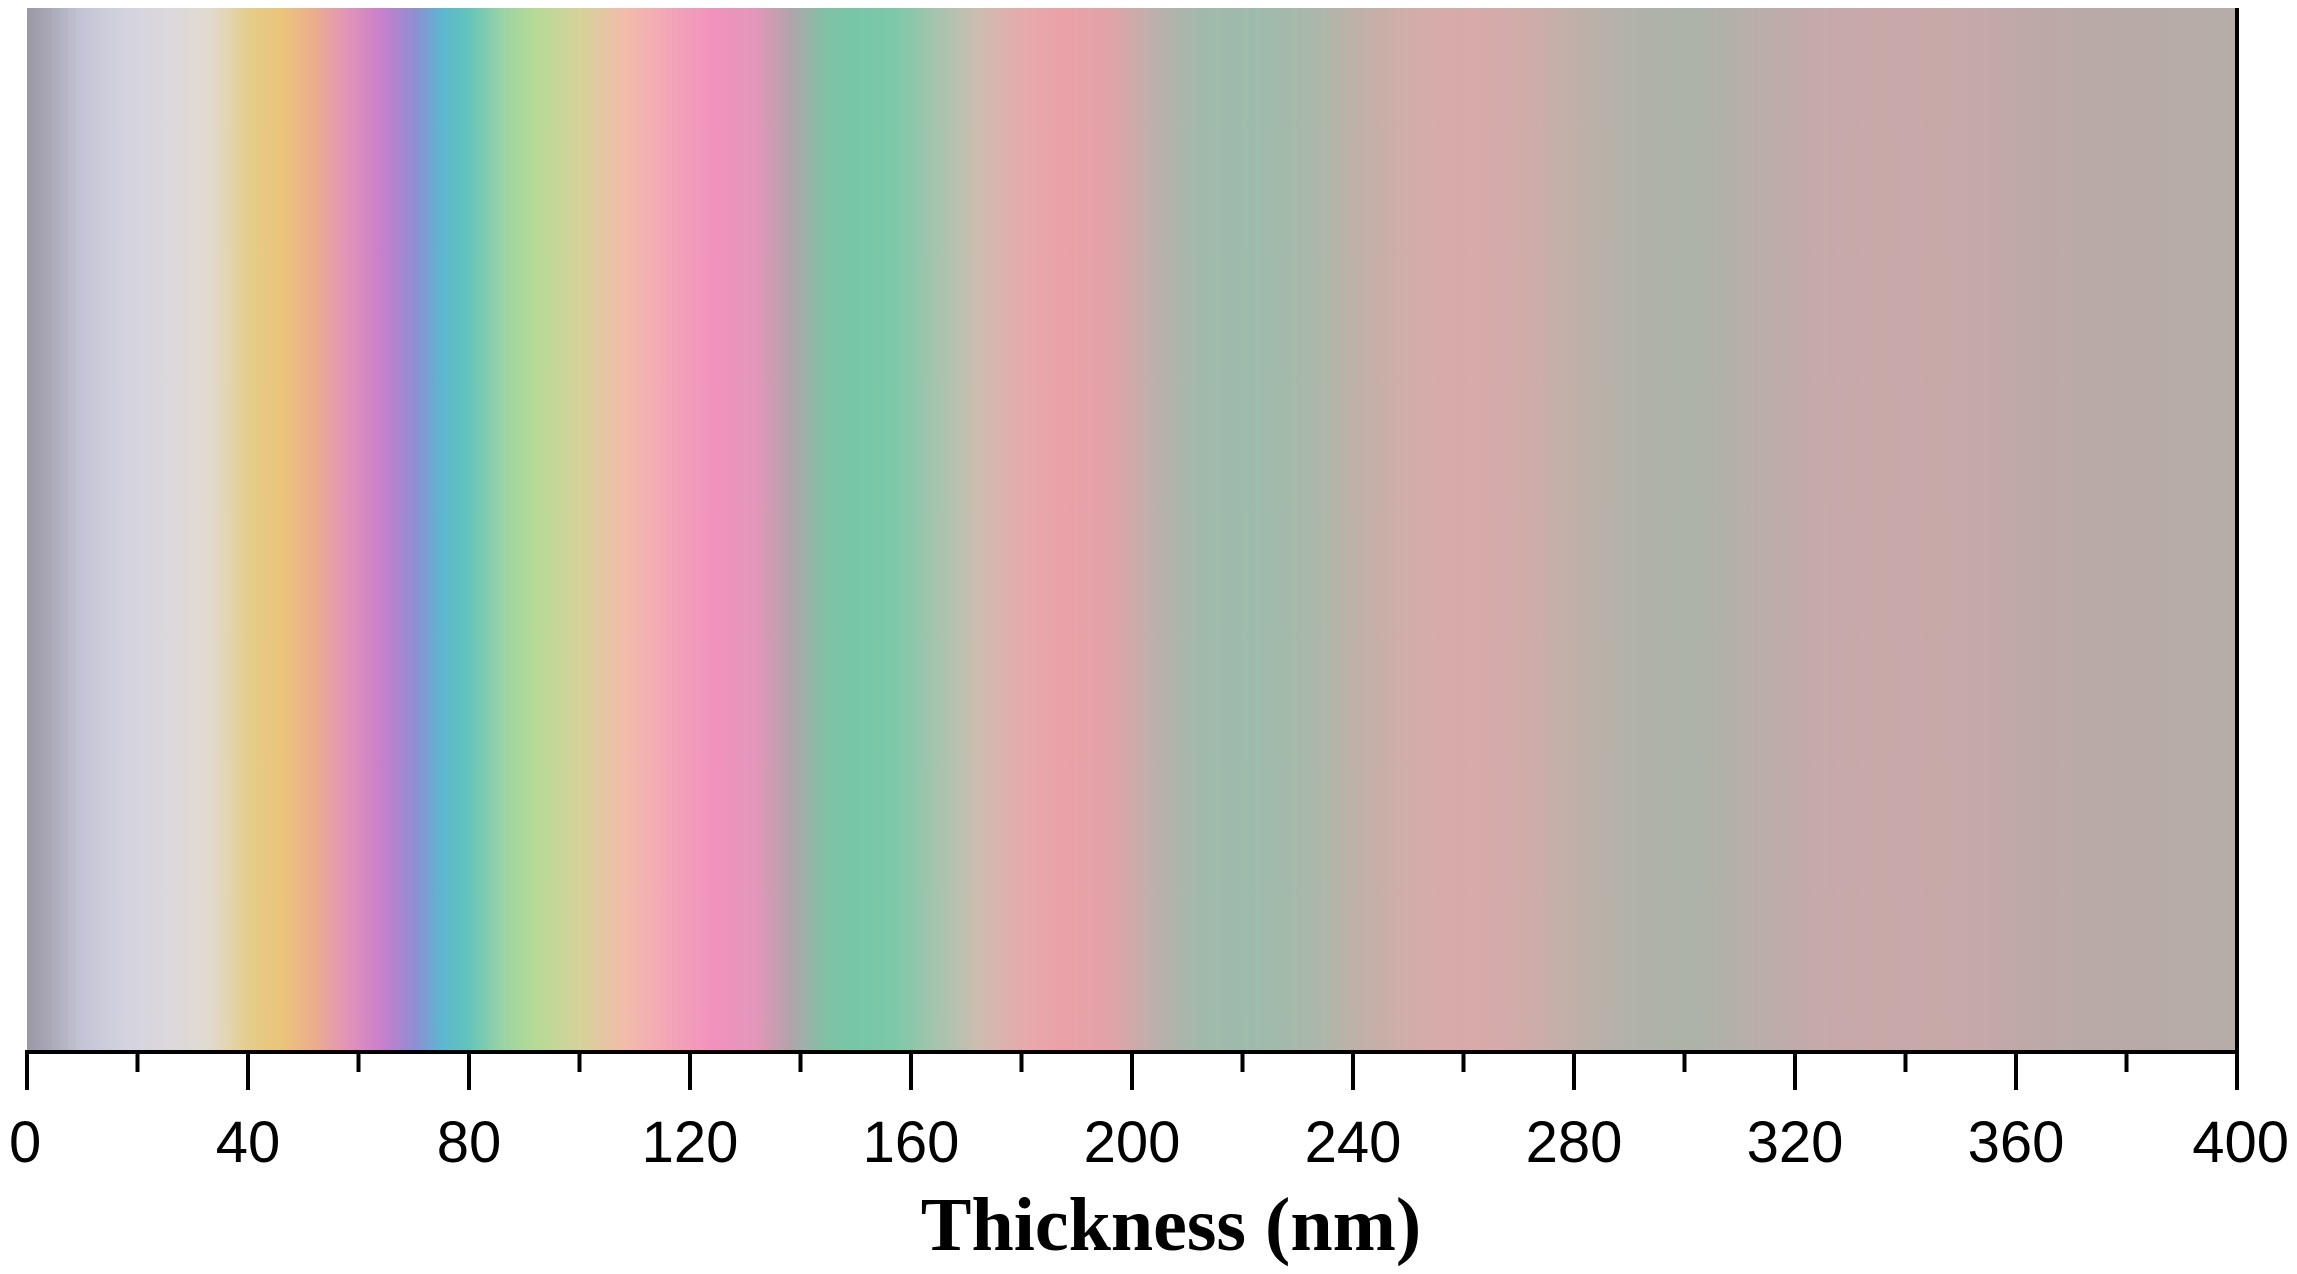 This screenshot has height=1274, width=2297. Describe the element at coordinates (690, 1142) in the screenshot. I see `tick-label: 120` at that location.